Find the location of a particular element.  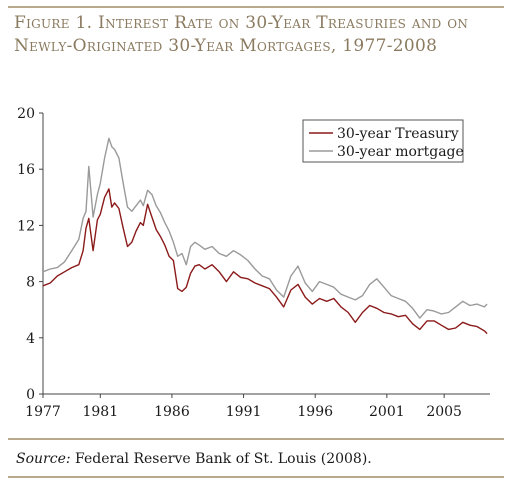

y-tick-label: 0 is located at coordinates (30, 395).